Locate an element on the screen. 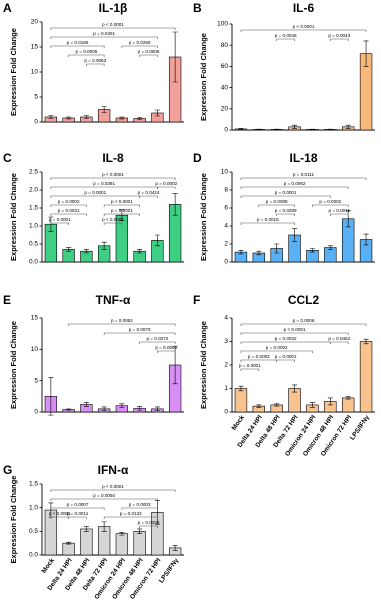 The height and width of the screenshot is (600, 381). panel-letter: G is located at coordinates (7, 470).